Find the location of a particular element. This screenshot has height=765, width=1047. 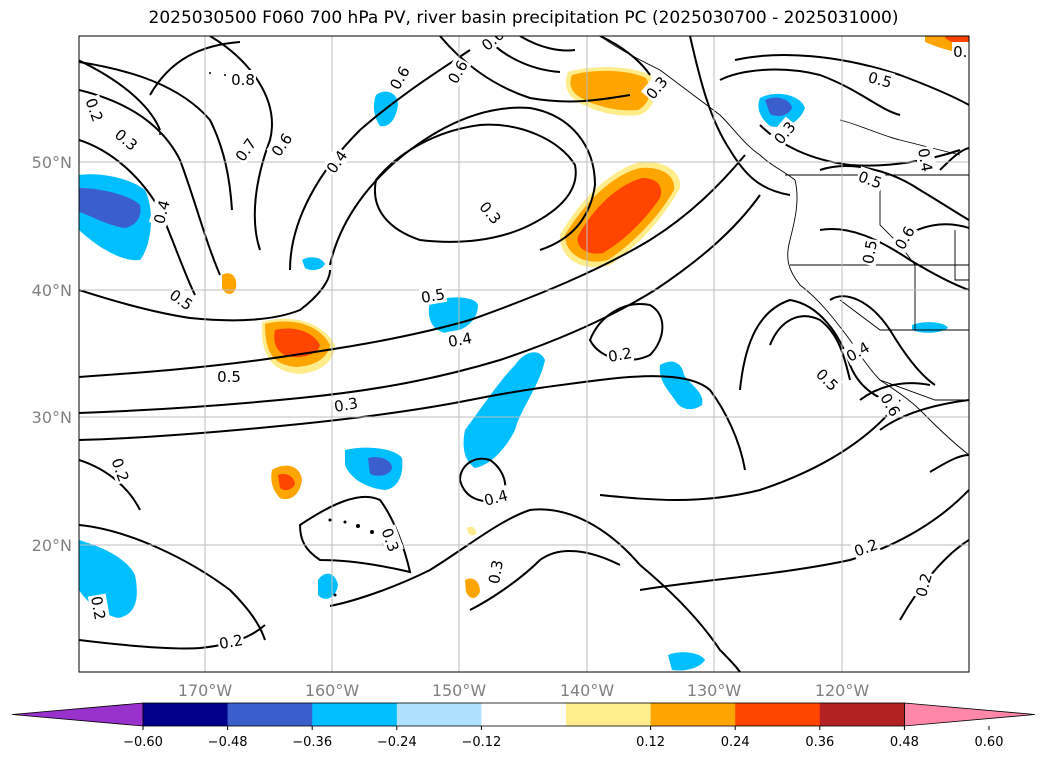

colorbar-tick-label: −0.24 is located at coordinates (397, 742).